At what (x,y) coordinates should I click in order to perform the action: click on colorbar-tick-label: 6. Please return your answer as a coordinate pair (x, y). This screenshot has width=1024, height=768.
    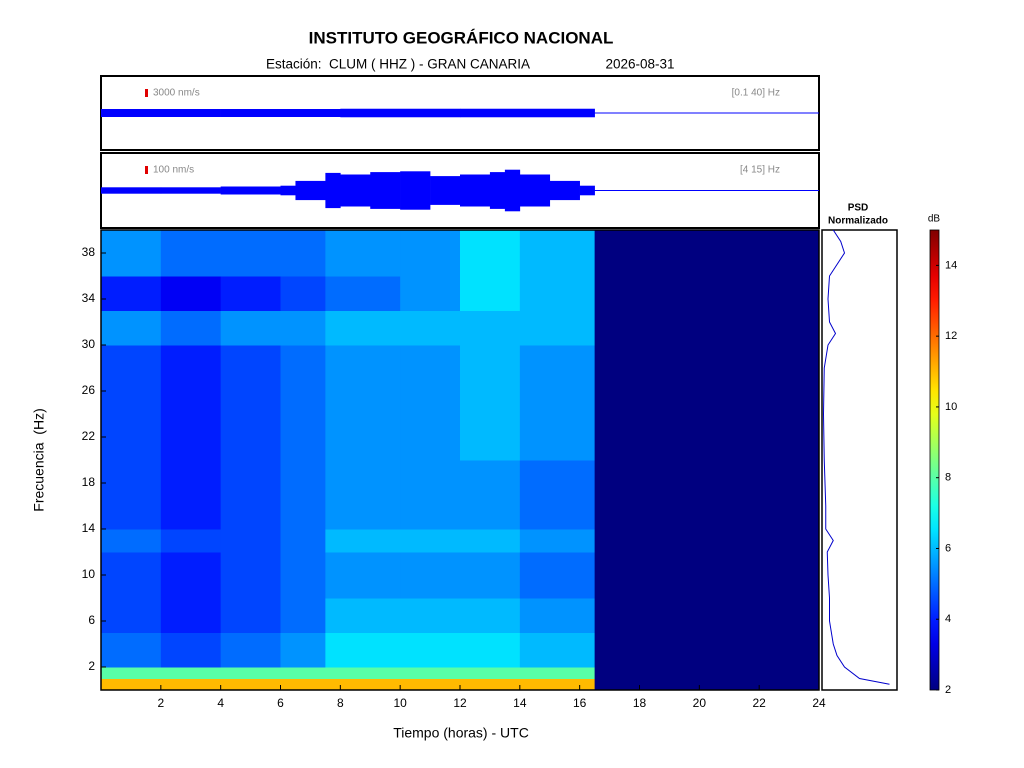
    Looking at the image, I should click on (948, 548).